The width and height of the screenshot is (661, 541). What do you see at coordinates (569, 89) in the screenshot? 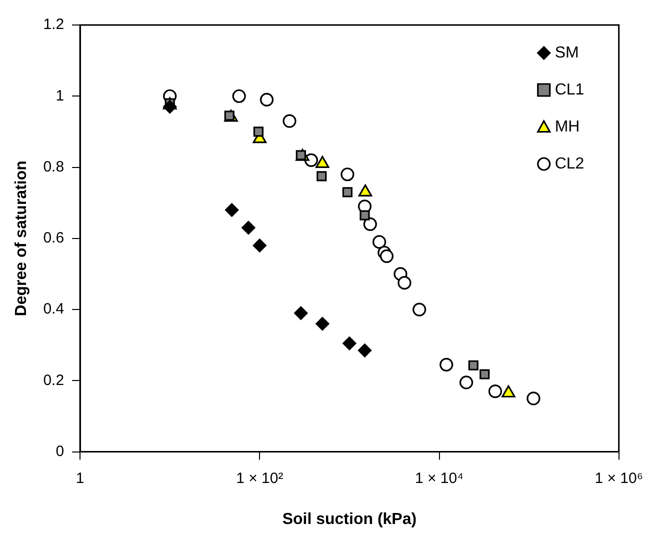
I see `legend-label: CL1` at bounding box center [569, 89].